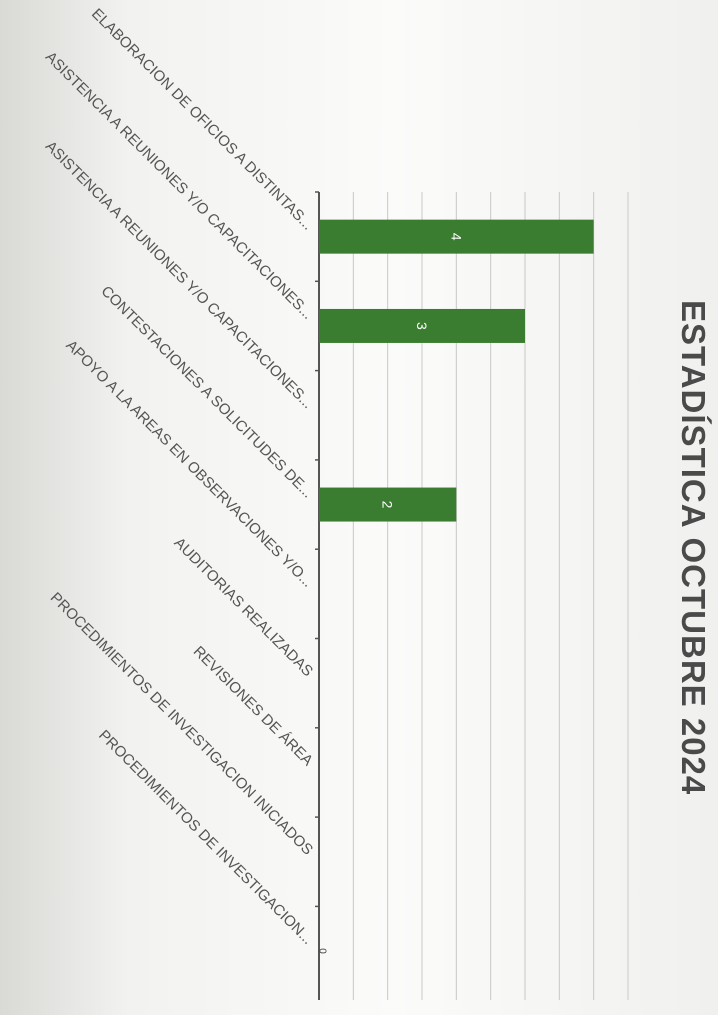 Image resolution: width=718 pixels, height=1015 pixels. I want to click on data-label: 4, so click(456, 237).